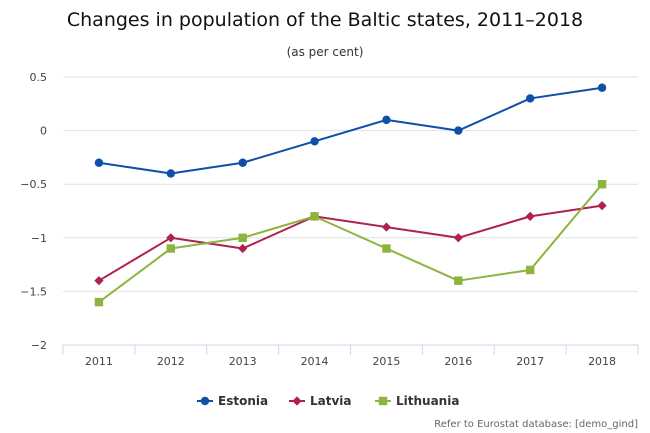  I want to click on x-tick-label: 2016, so click(458, 361).